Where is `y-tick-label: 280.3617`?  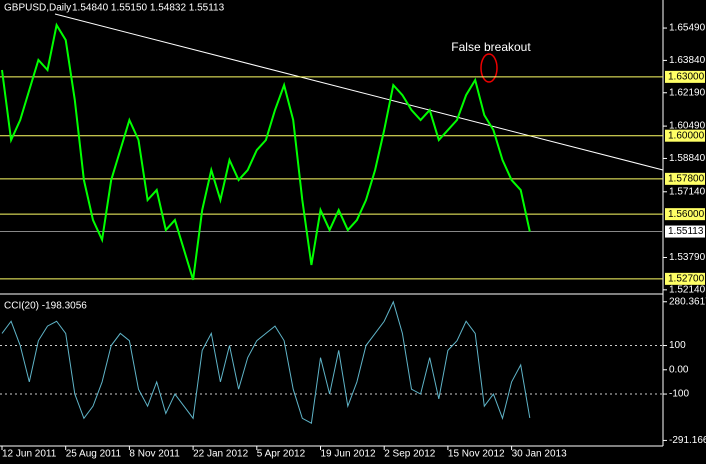
y-tick-label: 280.3617 is located at coordinates (687, 301).